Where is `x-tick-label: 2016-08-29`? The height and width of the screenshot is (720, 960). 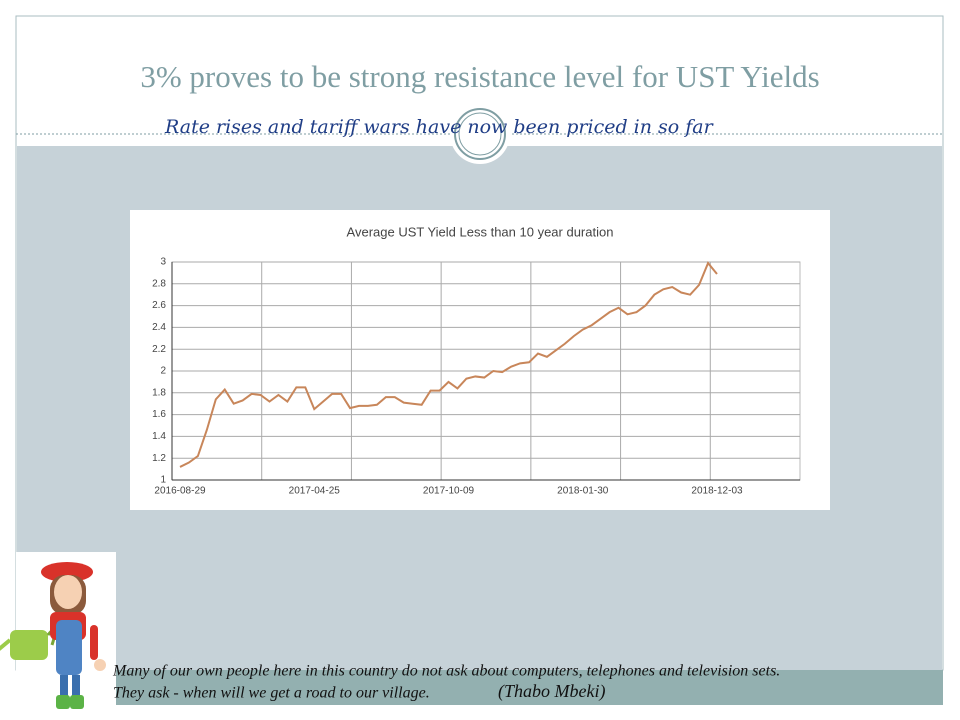 x-tick-label: 2016-08-29 is located at coordinates (180, 491).